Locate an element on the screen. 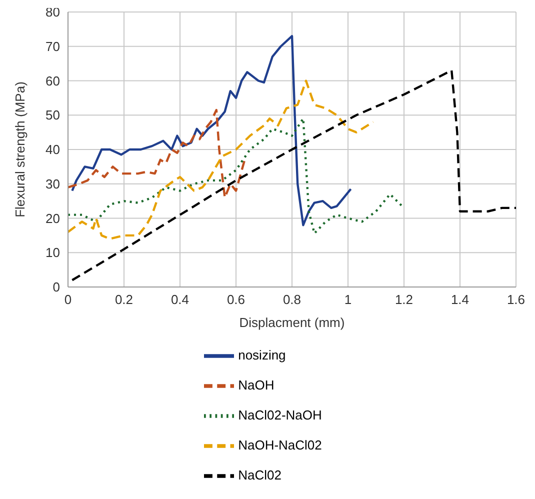 Image resolution: width=535 pixels, height=499 pixels. y-tick-label: 50 is located at coordinates (53, 115).